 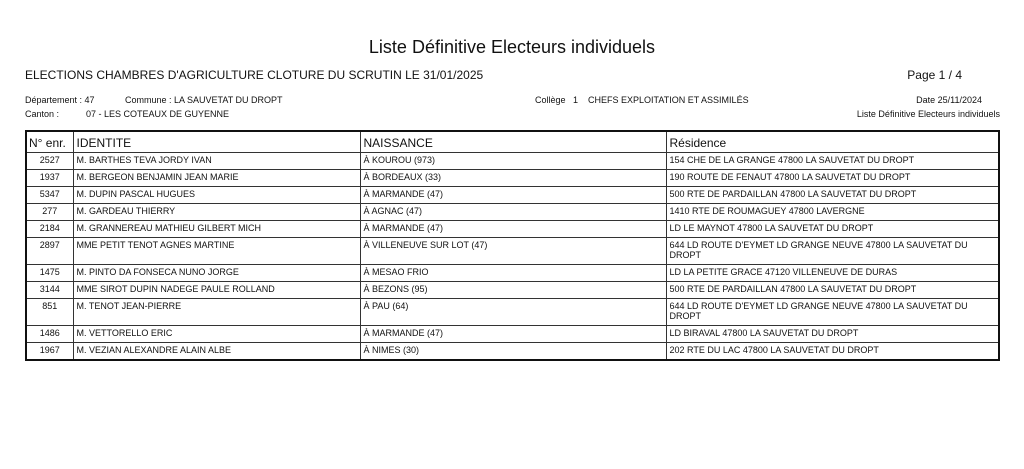 What do you see at coordinates (216, 312) in the screenshot?
I see `cell-identite: M. TENOT JEAN-PIERRE` at bounding box center [216, 312].